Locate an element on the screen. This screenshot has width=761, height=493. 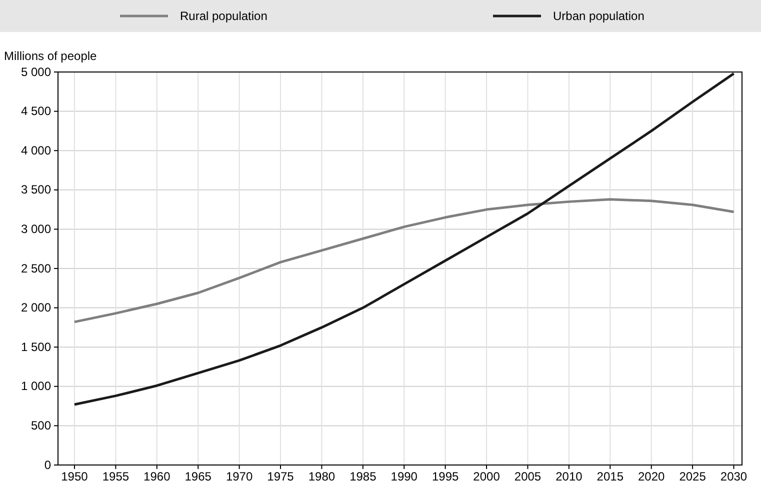
y-tick-label: 0 is located at coordinates (48, 465).